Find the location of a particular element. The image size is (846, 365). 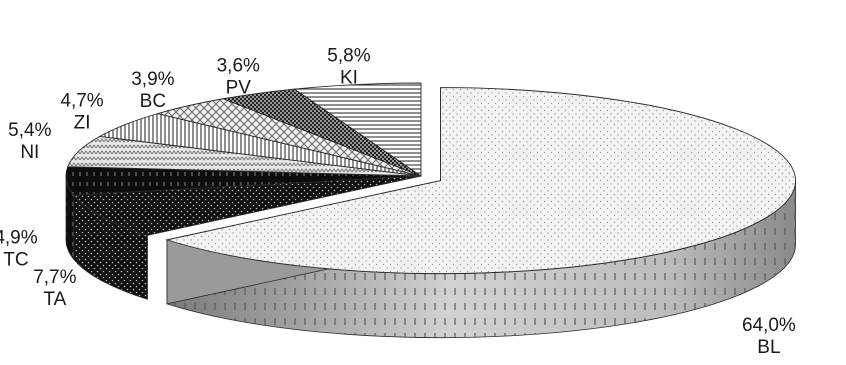

slice-label-bl: 64,0%BL is located at coordinates (769, 336).